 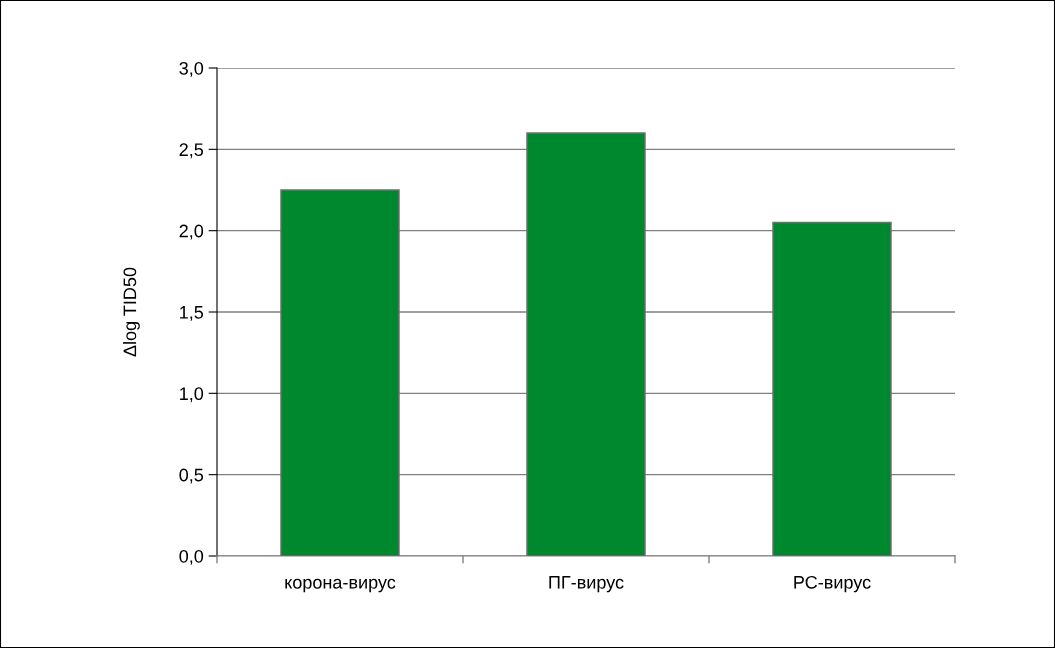 I want to click on y-tick-label: 1,0, so click(x=192, y=395).